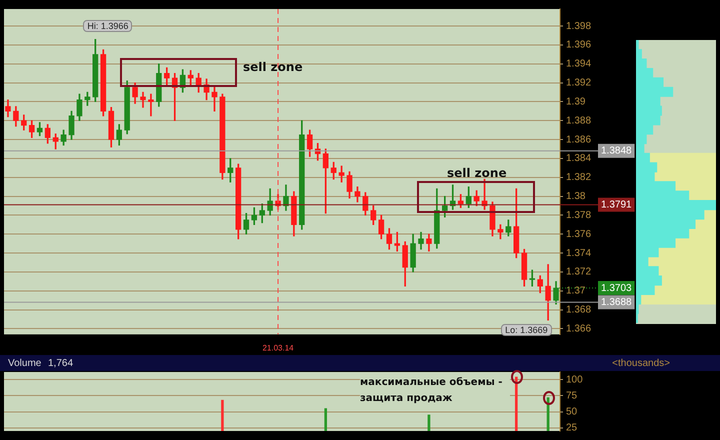 The height and width of the screenshot is (440, 720). I want to click on y-tick-label: 1.39, so click(576, 102).